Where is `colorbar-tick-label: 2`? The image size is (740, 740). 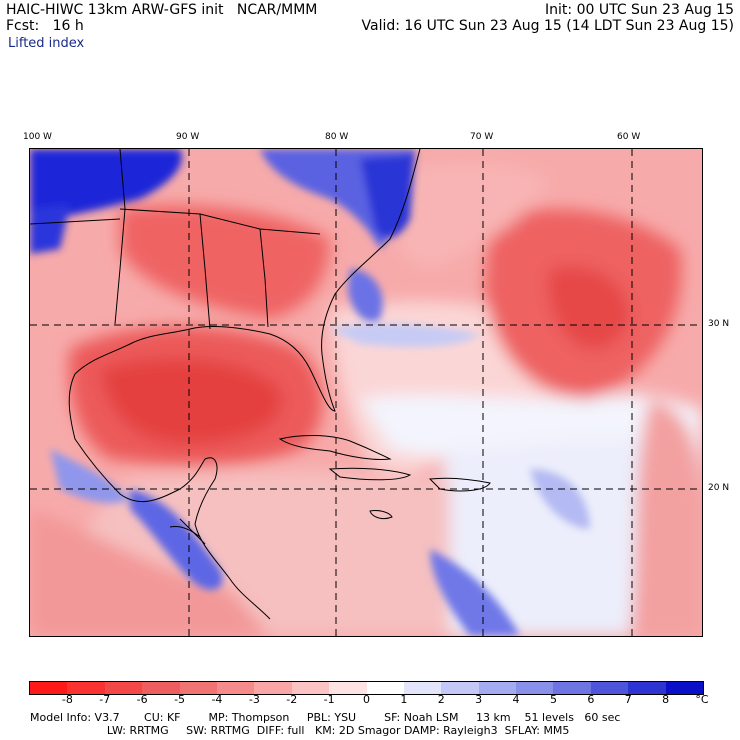
colorbar-tick-label: 2 is located at coordinates (441, 699).